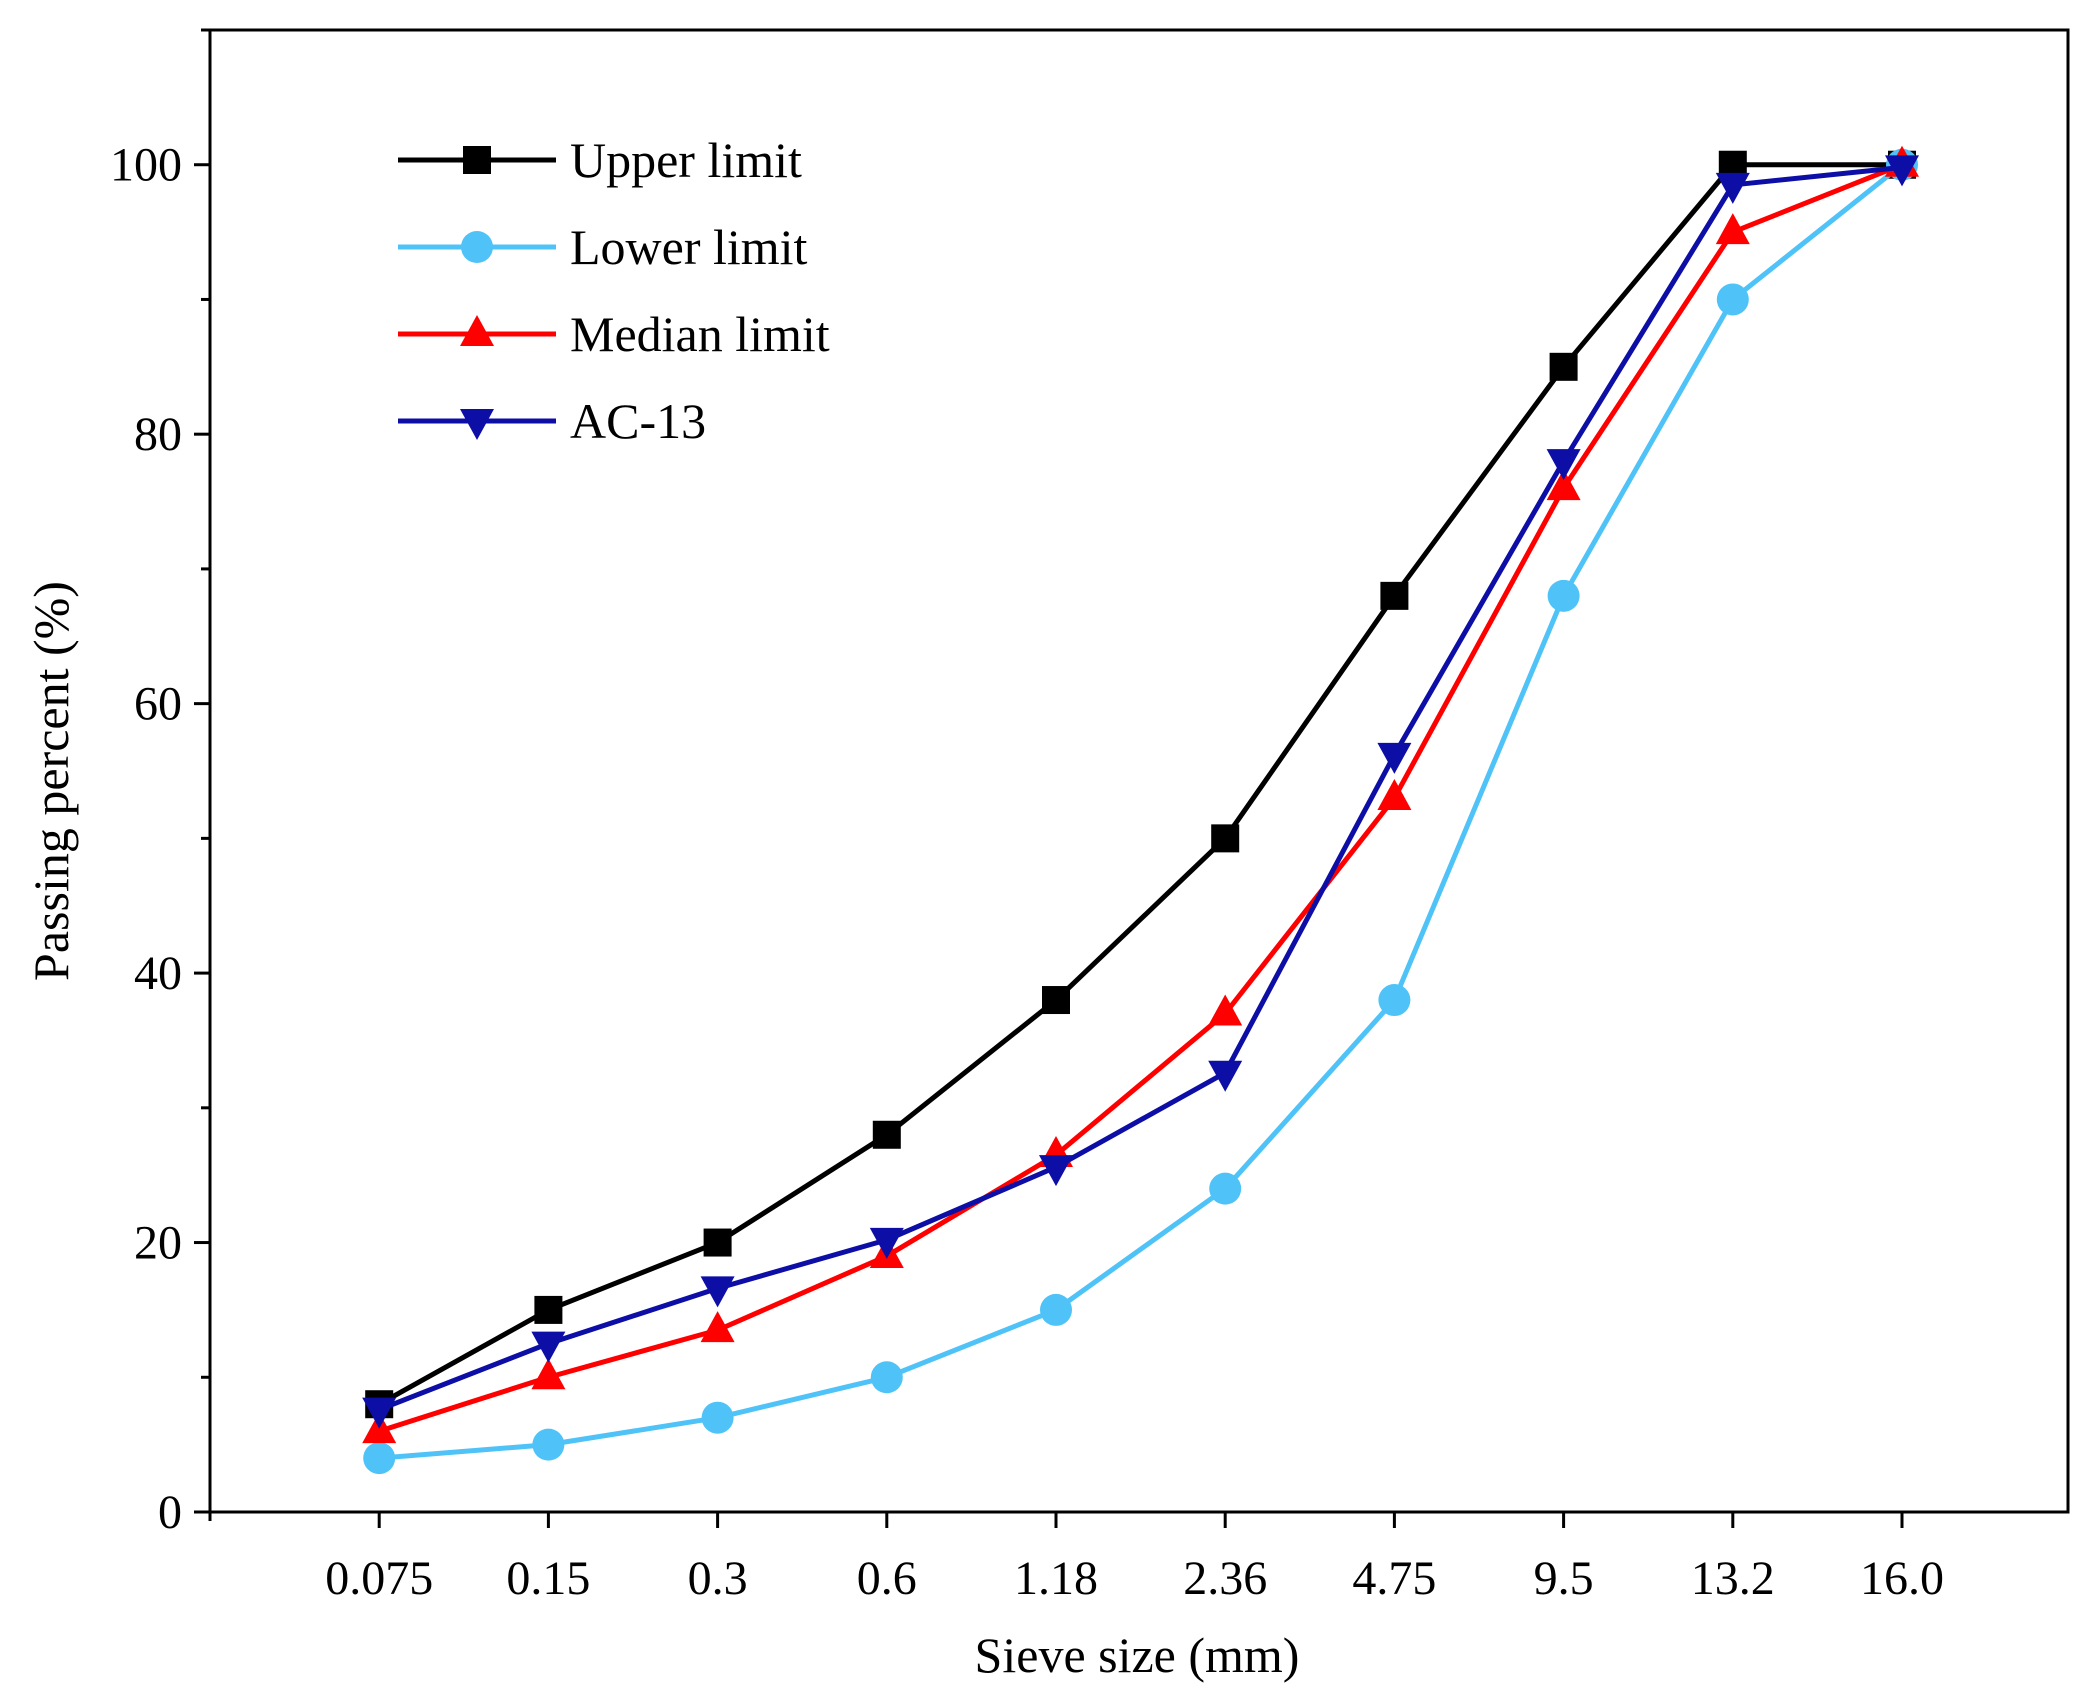 The width and height of the screenshot is (2097, 1694). I want to click on legend-label: Upper limit, so click(686, 160).